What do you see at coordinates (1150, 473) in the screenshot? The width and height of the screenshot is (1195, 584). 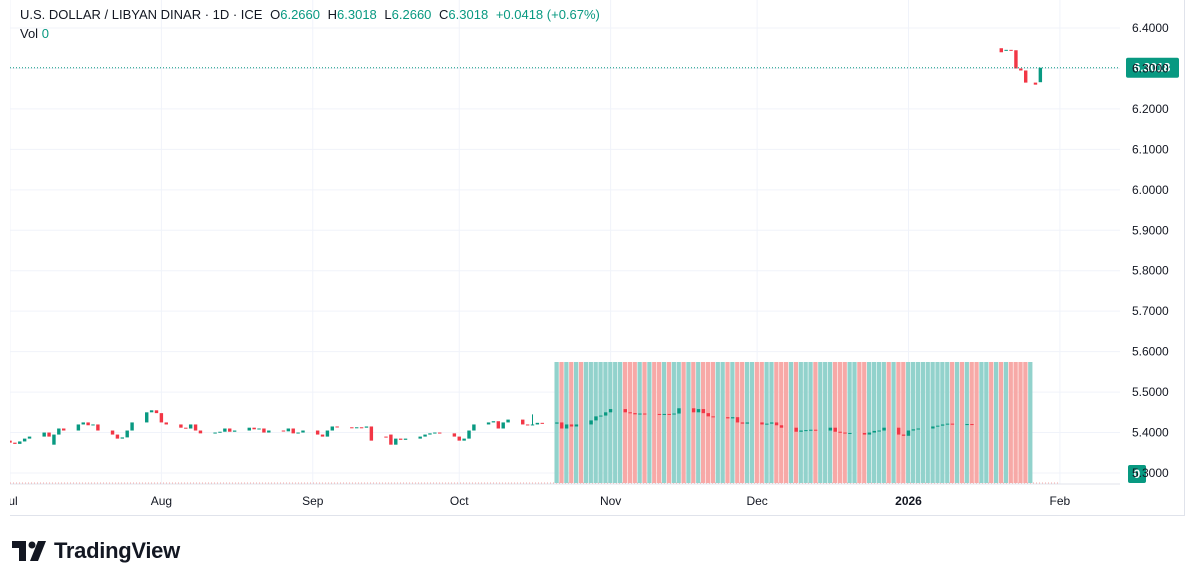 I see `y-tick-label: 5.3000` at bounding box center [1150, 473].